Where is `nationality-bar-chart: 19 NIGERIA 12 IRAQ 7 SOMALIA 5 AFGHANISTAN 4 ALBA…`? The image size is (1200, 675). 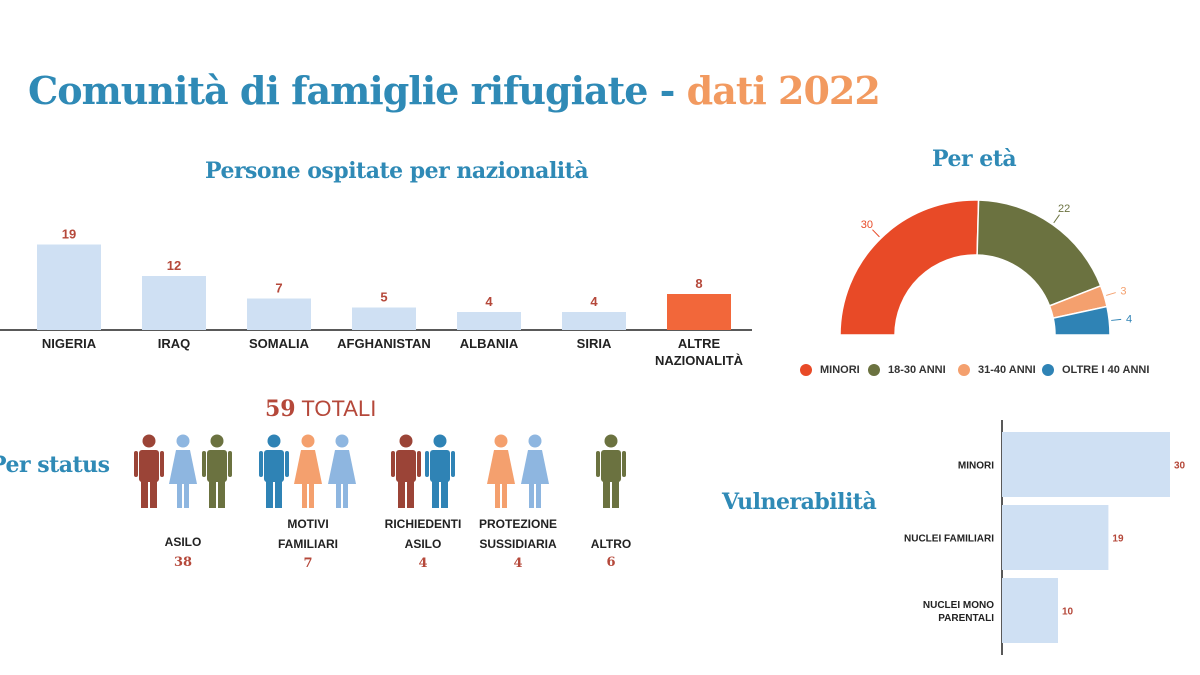 nationality-bar-chart: 19 NIGERIA 12 IRAQ 7 SOMALIA 5 AFGHANISTAN 4 ALBA… is located at coordinates (376, 297).